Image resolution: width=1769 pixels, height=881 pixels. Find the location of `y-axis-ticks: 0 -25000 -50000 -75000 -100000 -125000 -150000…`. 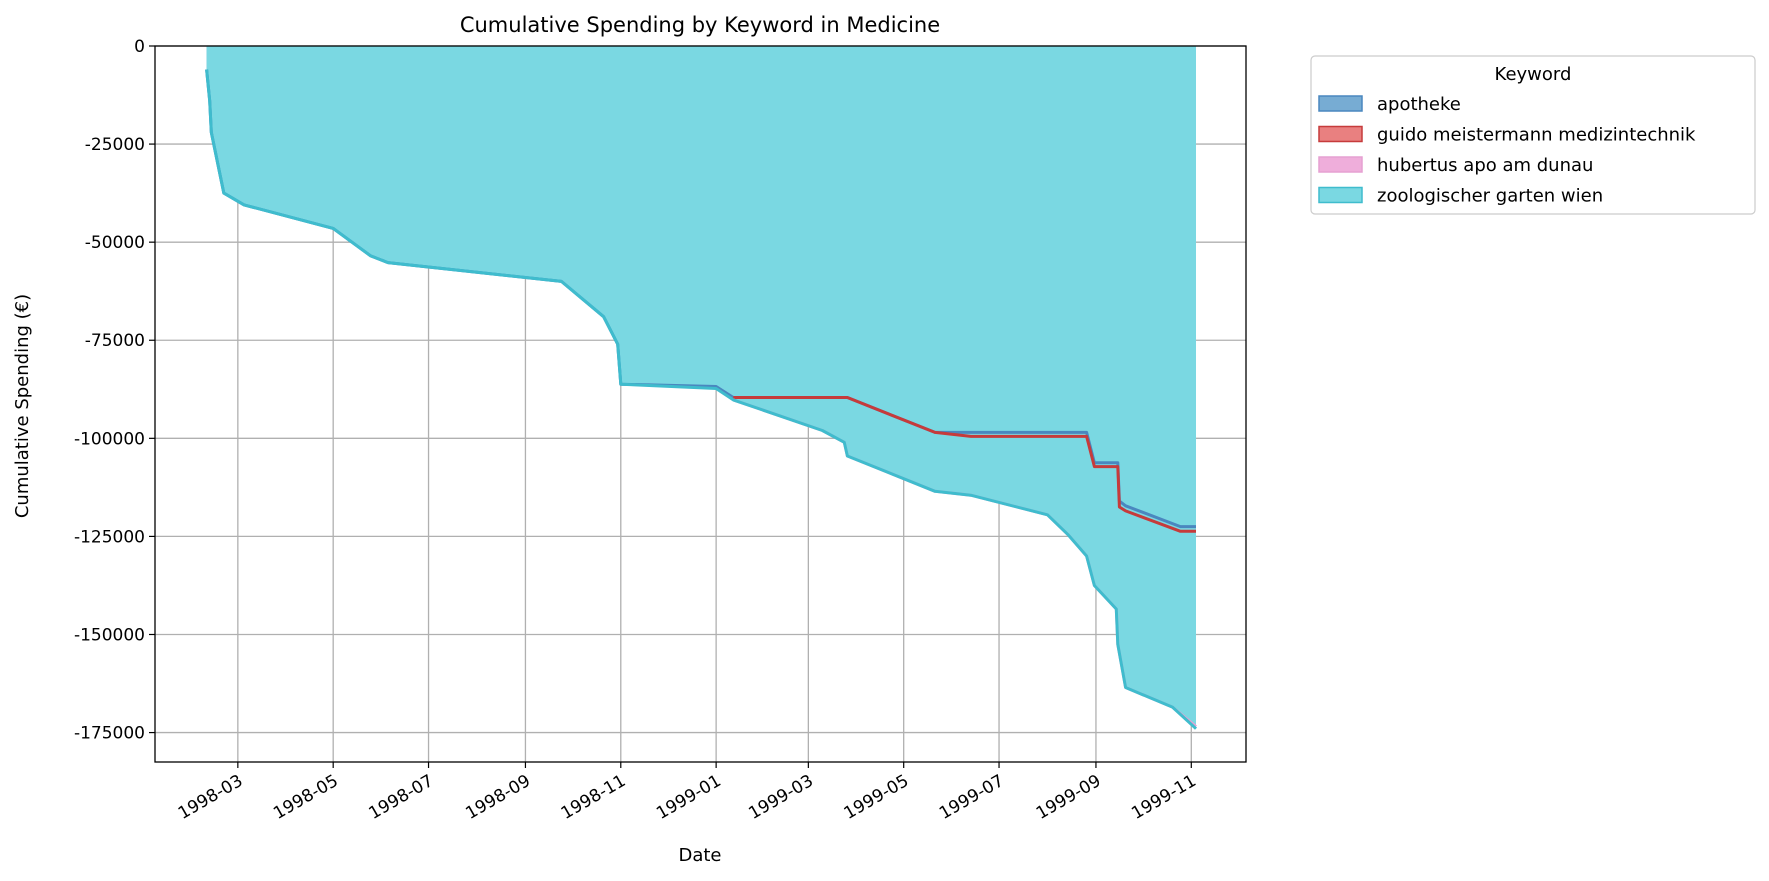

y-axis-ticks: 0 -25000 -50000 -75000 -100000 -125000 -150000… is located at coordinates (114, 390).